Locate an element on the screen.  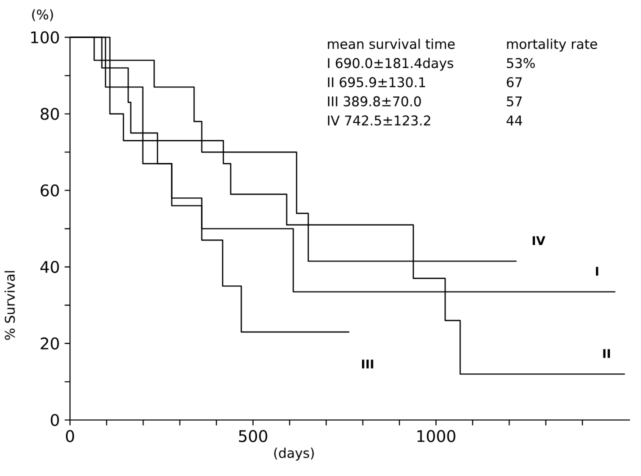
annotation: 67 is located at coordinates (514, 82).